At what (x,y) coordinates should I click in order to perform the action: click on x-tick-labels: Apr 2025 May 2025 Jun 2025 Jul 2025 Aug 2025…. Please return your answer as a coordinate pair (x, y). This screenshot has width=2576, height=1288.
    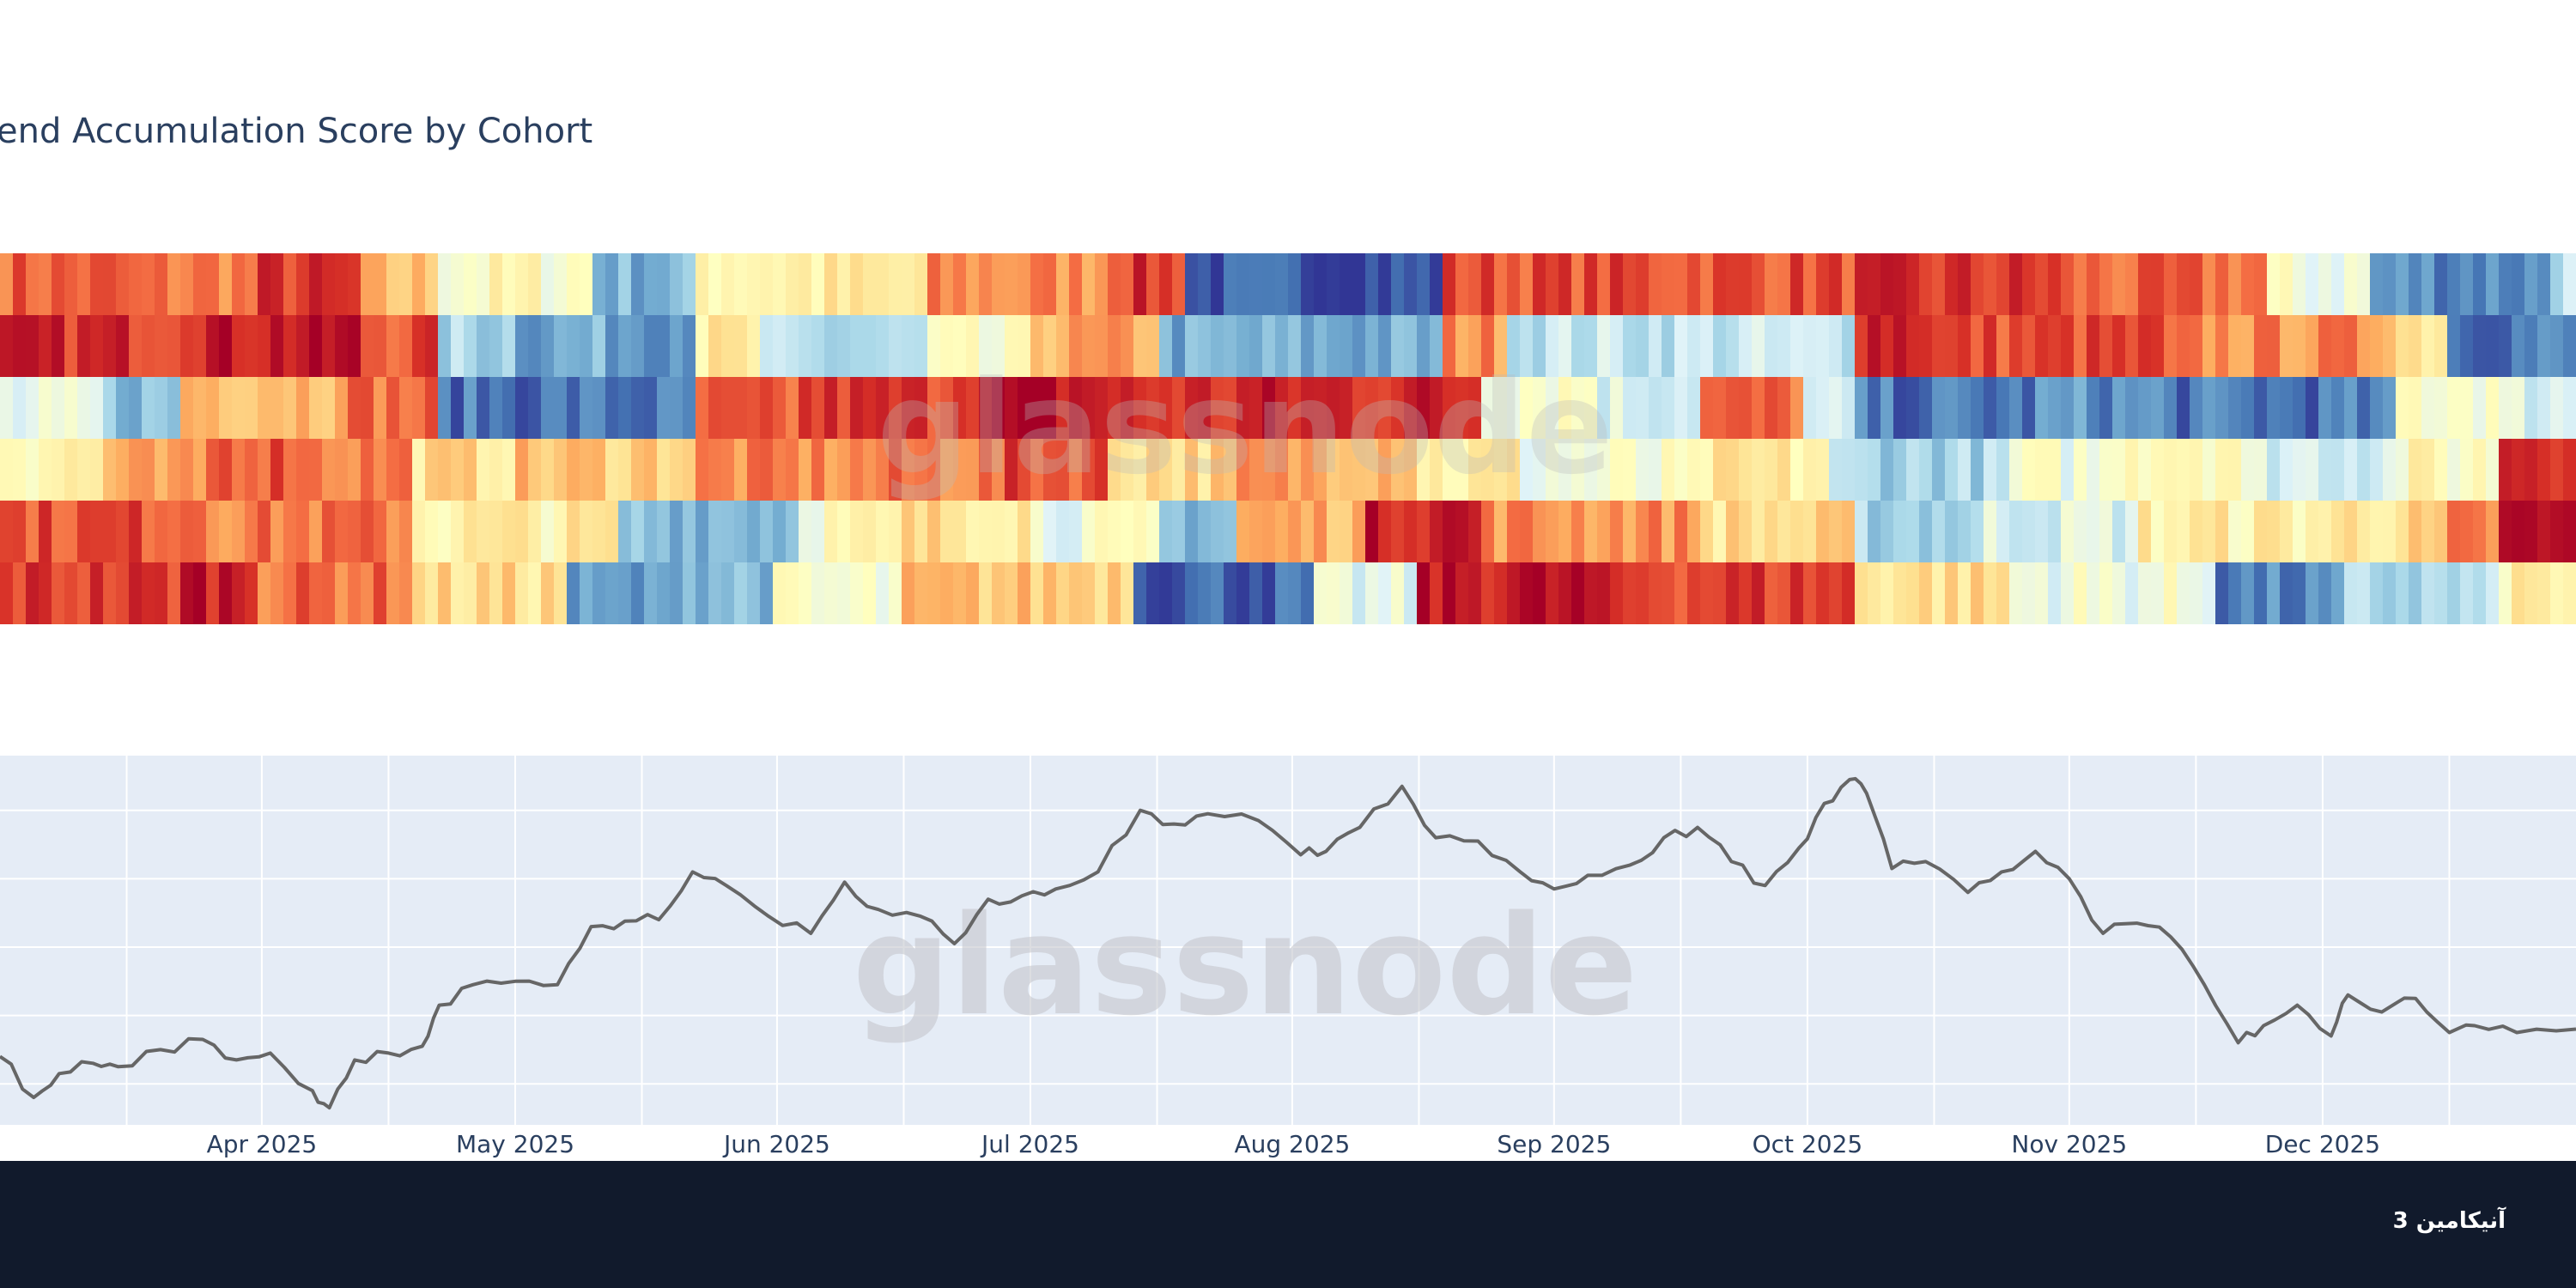
    Looking at the image, I should click on (1294, 1144).